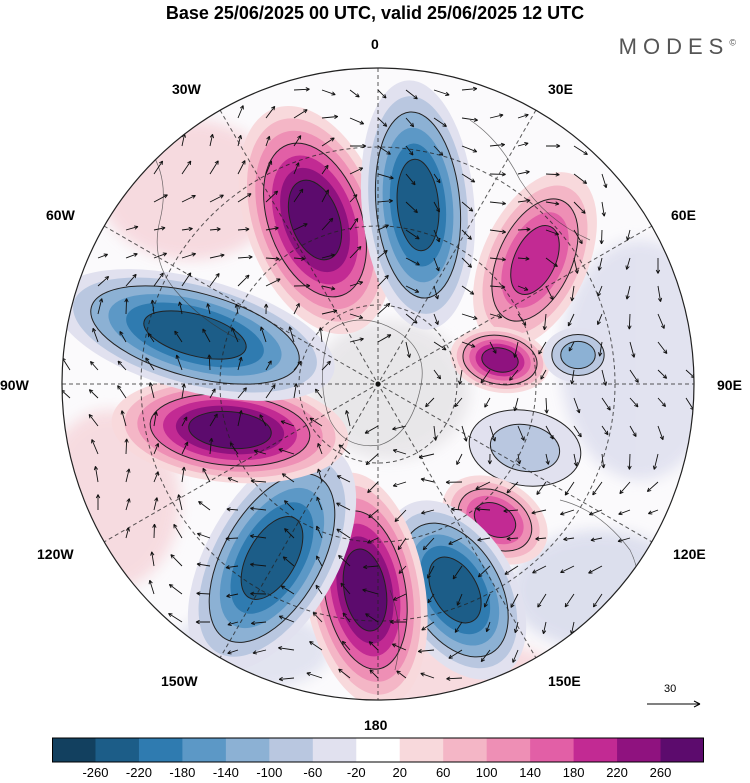 This screenshot has height=783, width=750. What do you see at coordinates (729, 385) in the screenshot?
I see `lon-label-90e: 90E` at bounding box center [729, 385].